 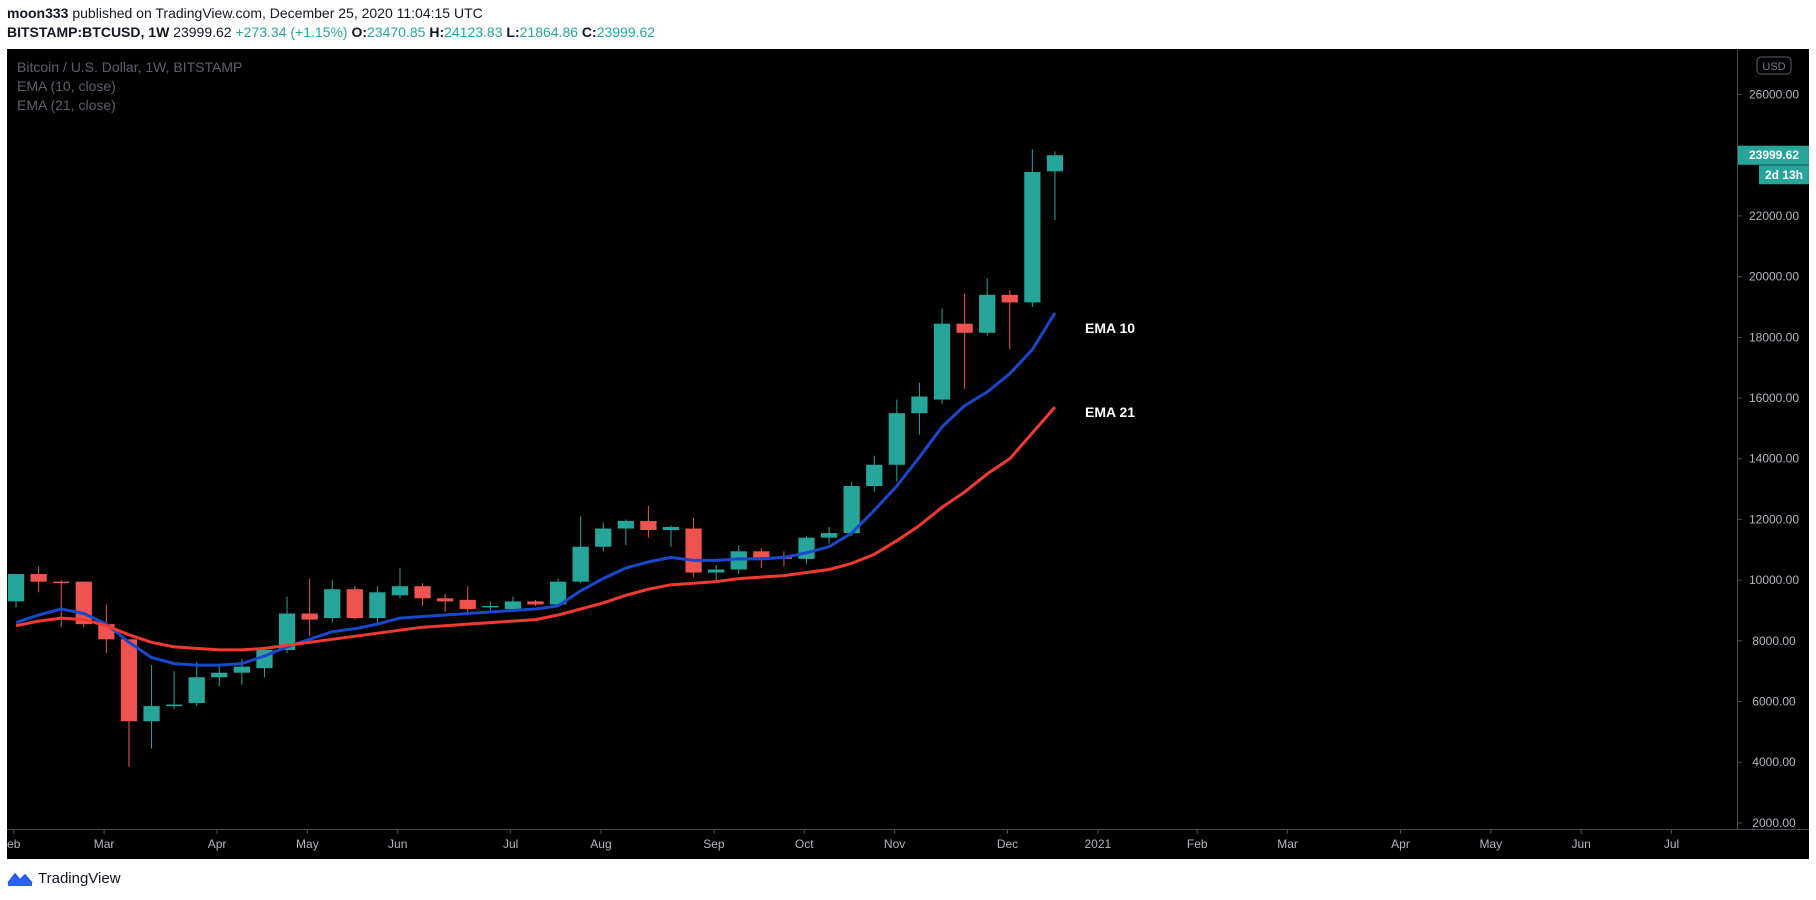 I want to click on open-value: 23470.85, so click(x=396, y=32).